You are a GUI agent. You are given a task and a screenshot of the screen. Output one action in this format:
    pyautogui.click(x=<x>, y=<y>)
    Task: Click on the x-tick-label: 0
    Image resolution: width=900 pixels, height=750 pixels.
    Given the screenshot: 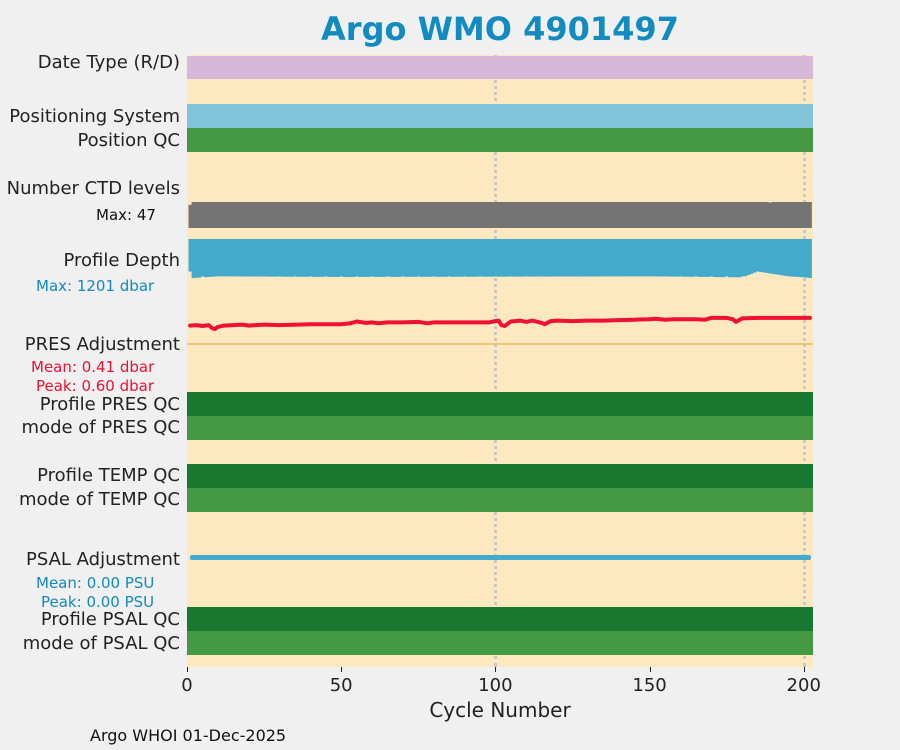 What is the action you would take?
    pyautogui.click(x=187, y=685)
    